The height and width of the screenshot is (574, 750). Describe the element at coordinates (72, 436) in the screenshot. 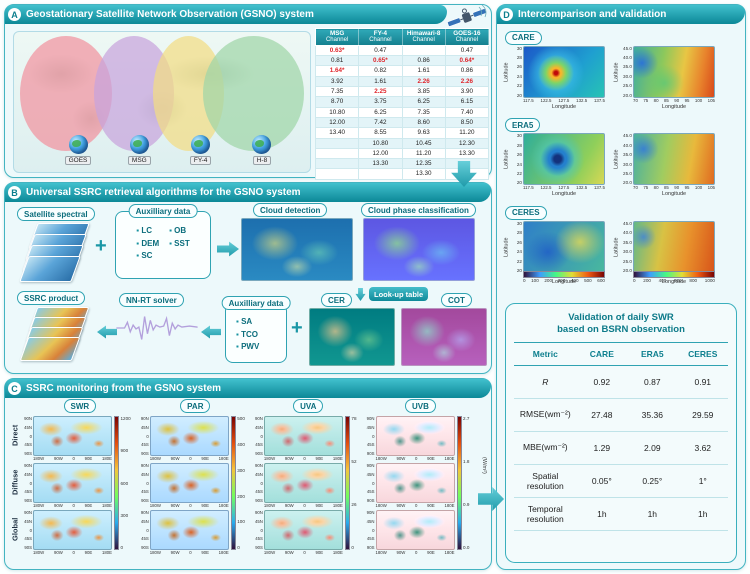

I see `world-map-swr-direct` at that location.